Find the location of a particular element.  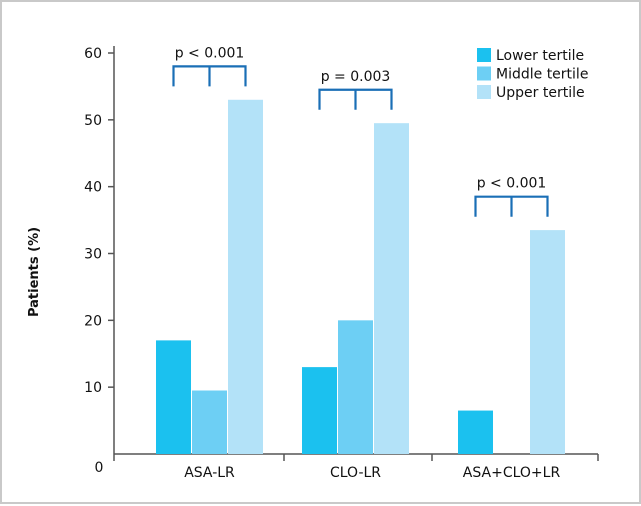

y-tick-label: 10 is located at coordinates (93, 388).